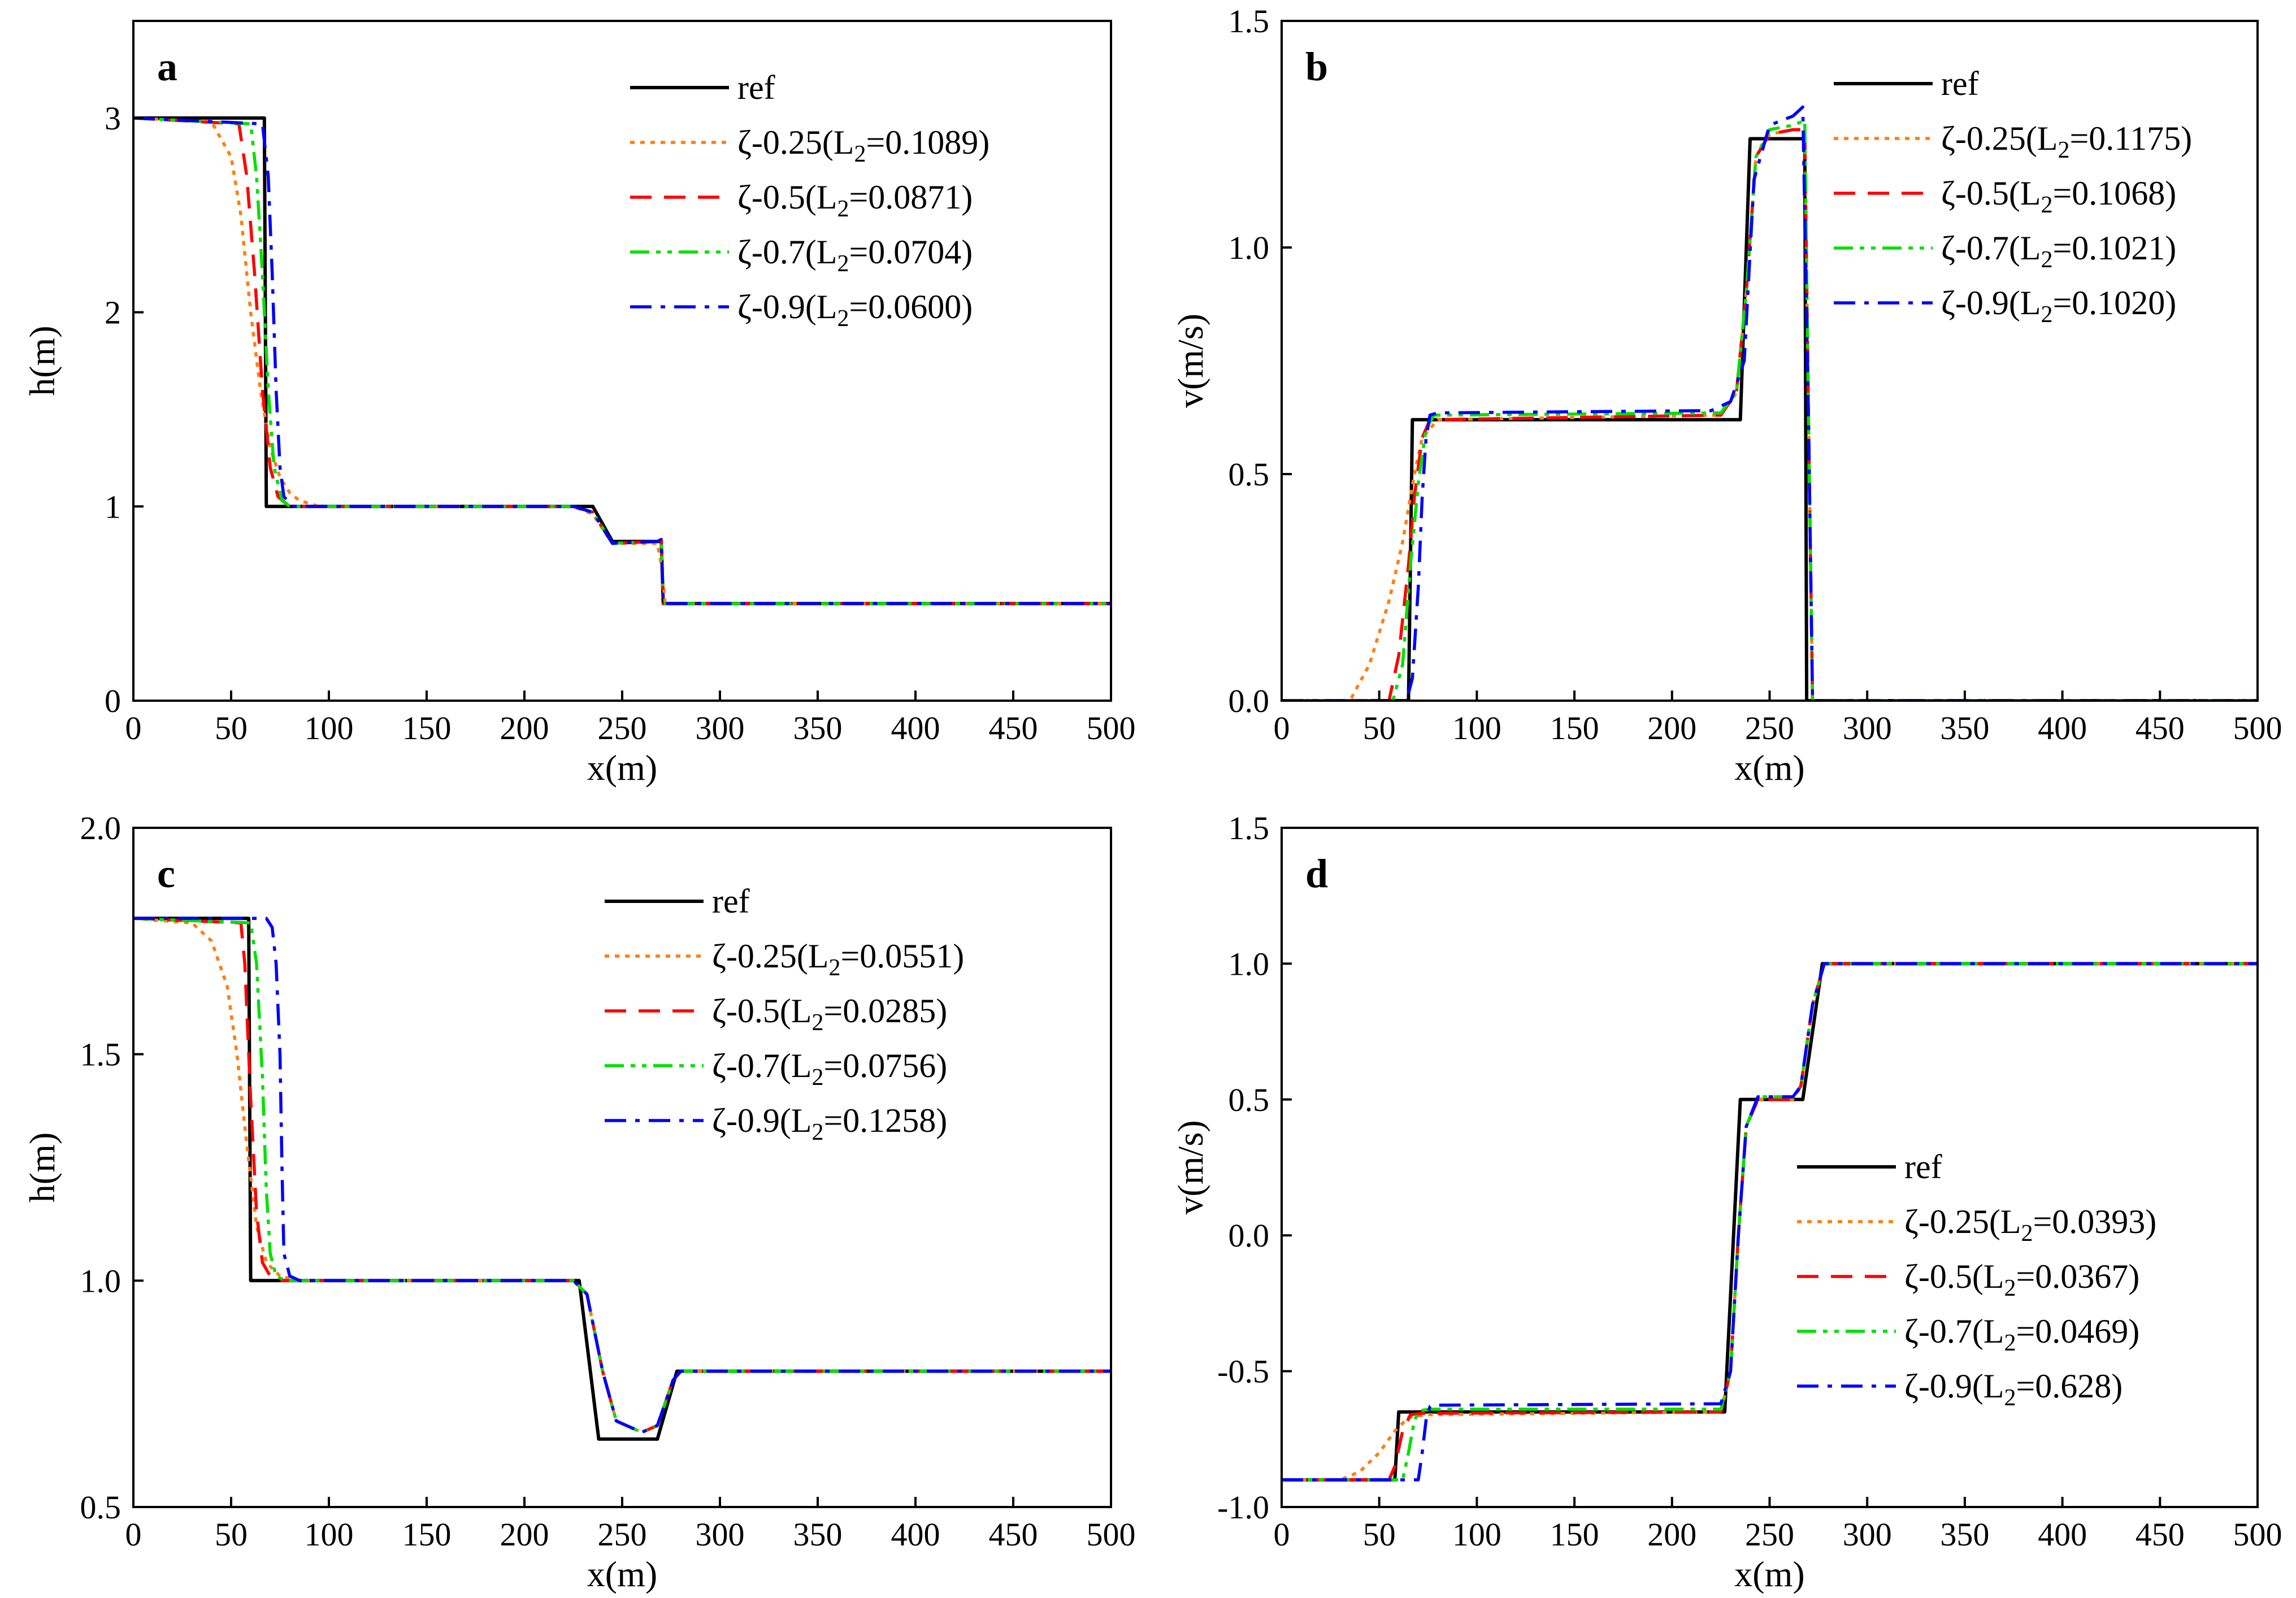 This screenshot has width=2296, height=1598. Describe the element at coordinates (113, 701) in the screenshot. I see `y-tick-label: 0` at that location.